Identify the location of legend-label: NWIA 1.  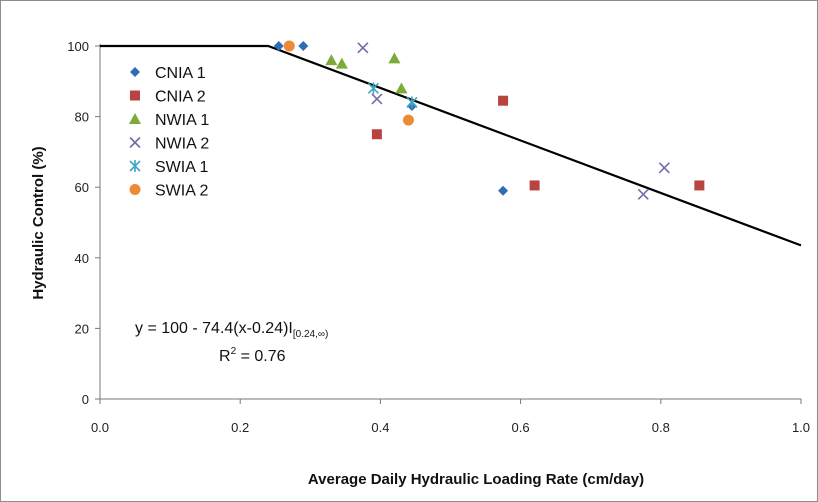
(182, 120).